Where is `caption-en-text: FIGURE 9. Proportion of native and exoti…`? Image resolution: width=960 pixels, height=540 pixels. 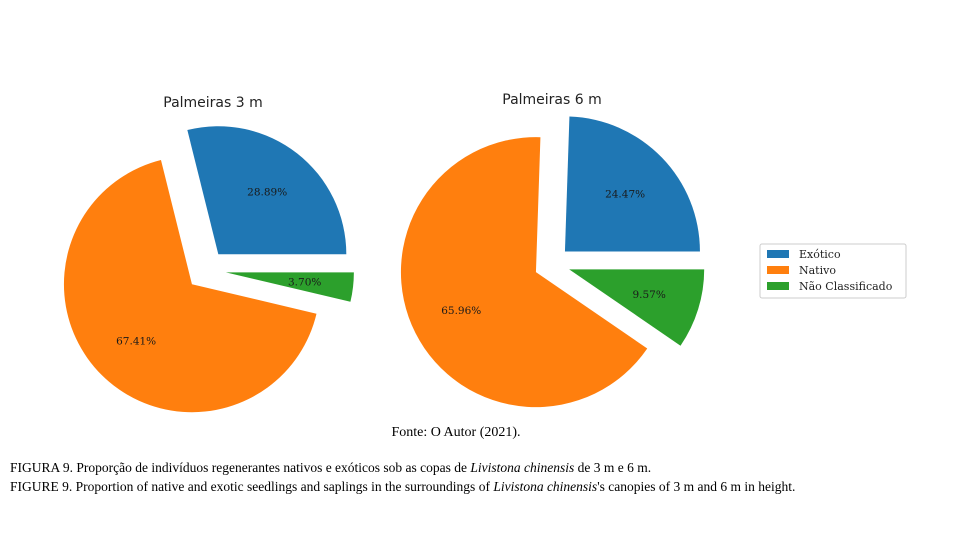 caption-en-text: FIGURE 9. Proportion of native and exoti… is located at coordinates (252, 486).